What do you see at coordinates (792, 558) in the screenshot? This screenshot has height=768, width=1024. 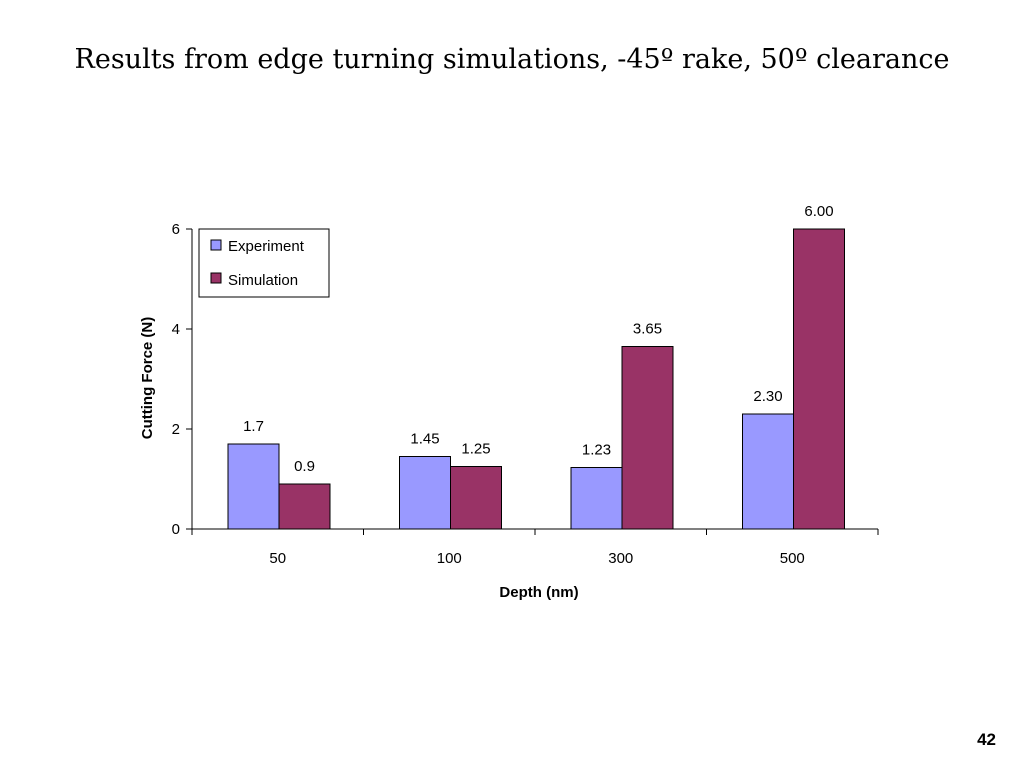 I see `x-tick-label: 500` at bounding box center [792, 558].